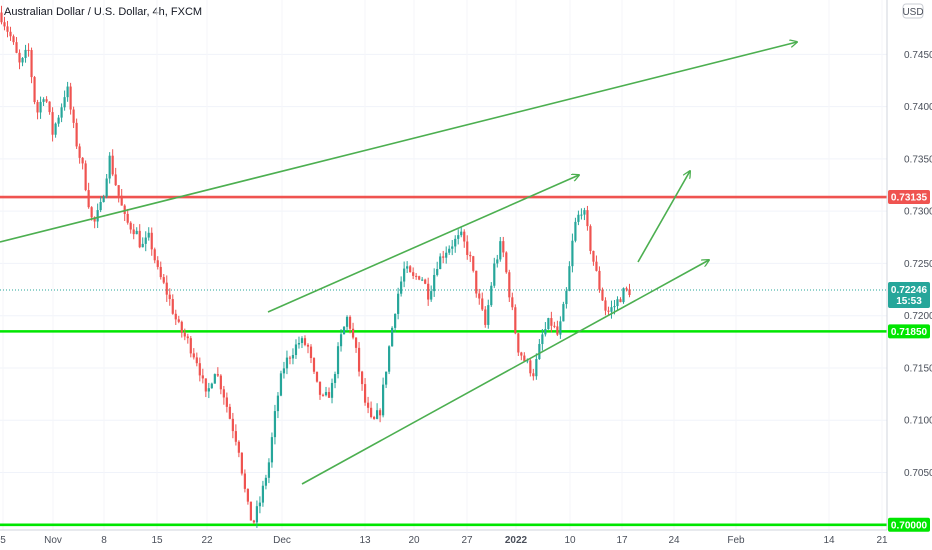 The height and width of the screenshot is (550, 932). What do you see at coordinates (909, 331) in the screenshot?
I see `support-upper-price-tag` at bounding box center [909, 331].